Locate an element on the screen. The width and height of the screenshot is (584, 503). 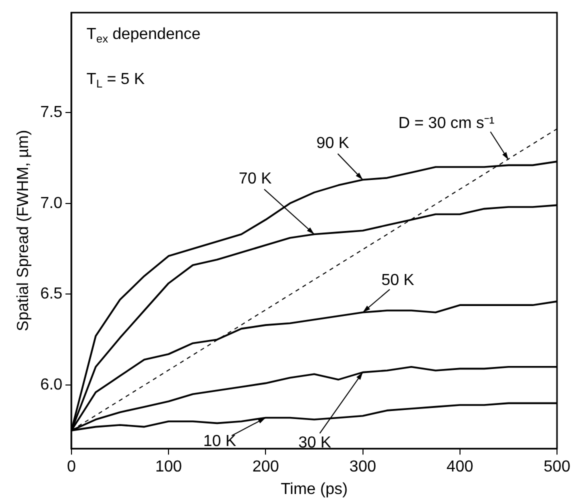
x-tick-label: 300 is located at coordinates (362, 467).